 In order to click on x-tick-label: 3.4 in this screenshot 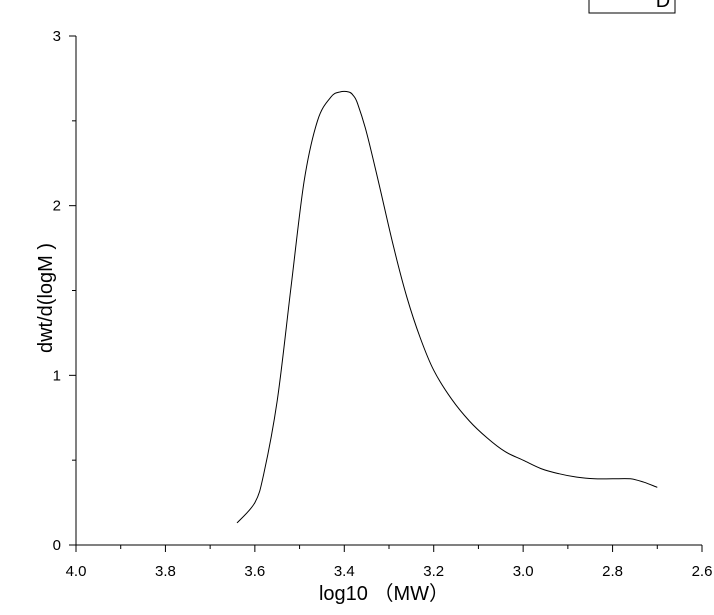, I will do `click(344, 571)`.